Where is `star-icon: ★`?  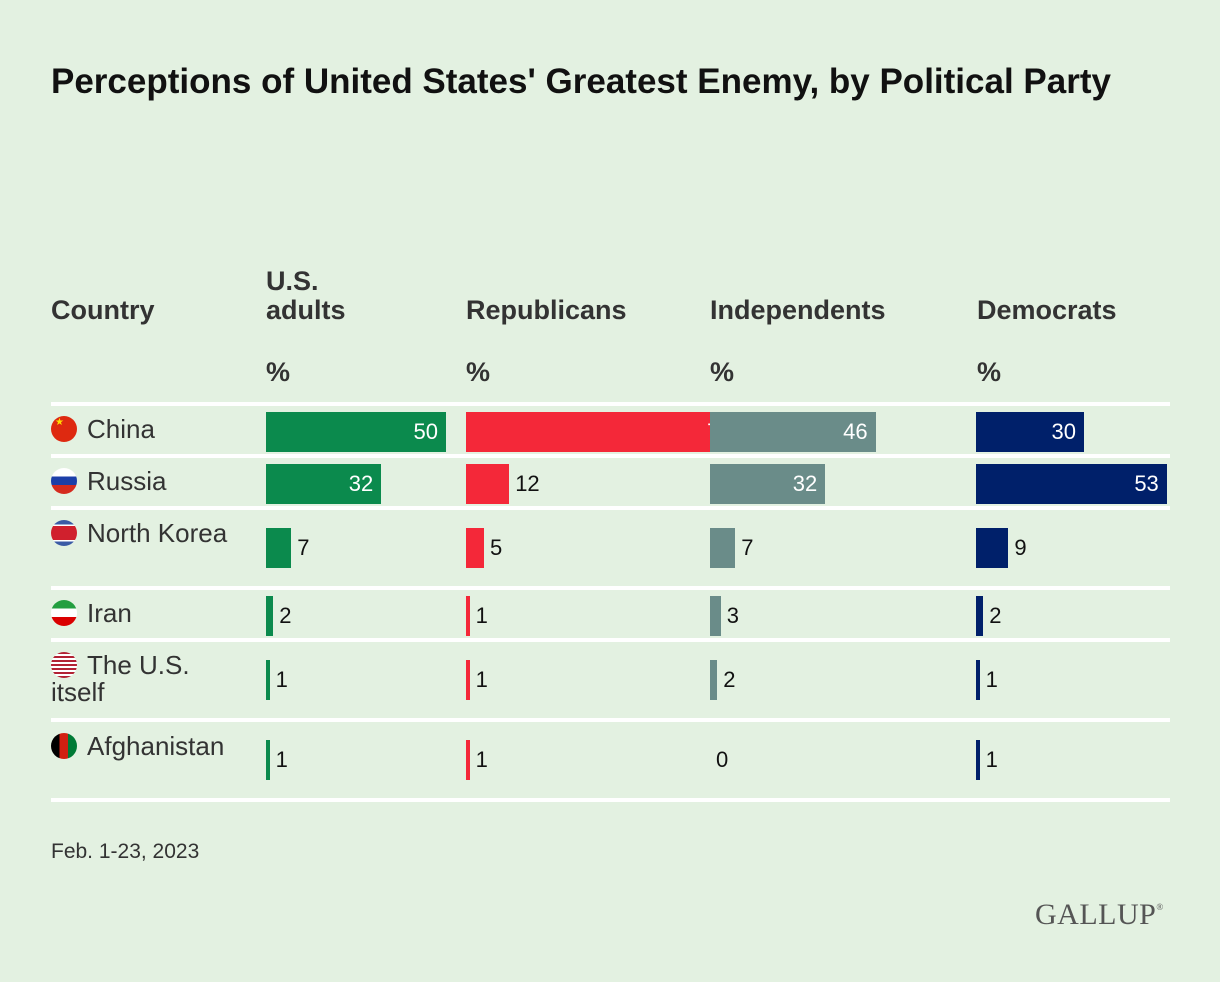 star-icon: ★ is located at coordinates (59, 422).